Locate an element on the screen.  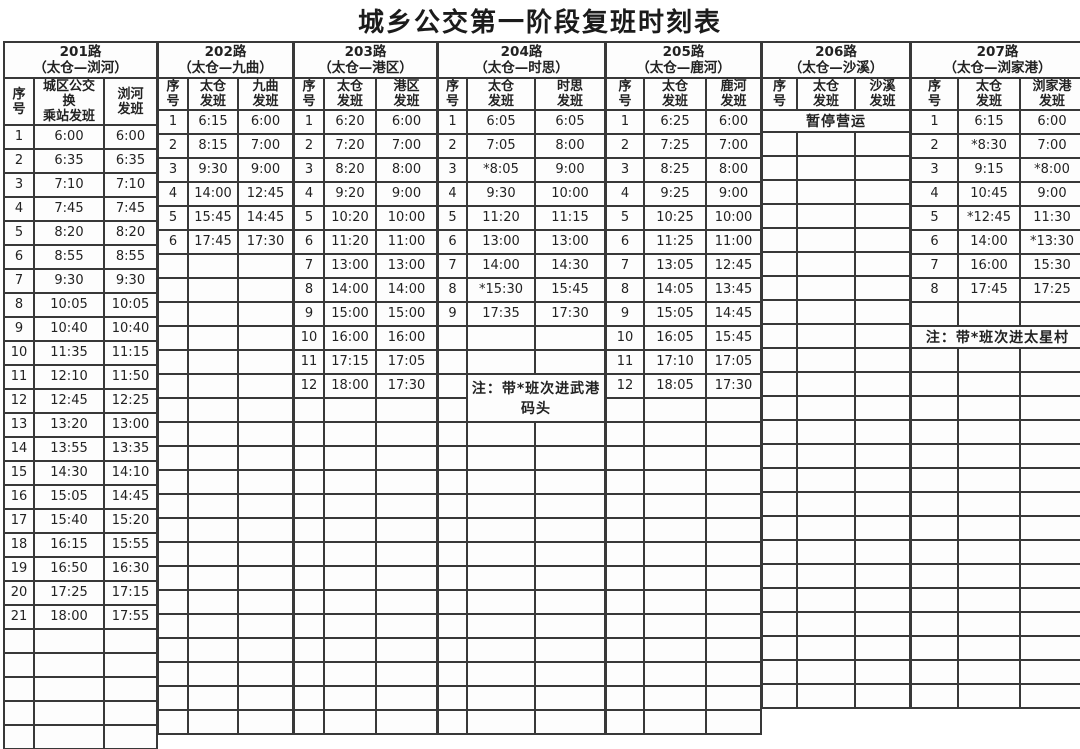
time-cell: 10:40 is located at coordinates (130, 329).